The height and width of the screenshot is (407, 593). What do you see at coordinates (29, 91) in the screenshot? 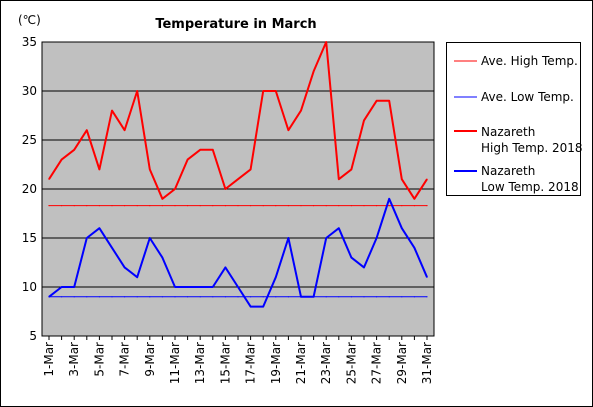
I see `y-tick-label: 30` at bounding box center [29, 91].